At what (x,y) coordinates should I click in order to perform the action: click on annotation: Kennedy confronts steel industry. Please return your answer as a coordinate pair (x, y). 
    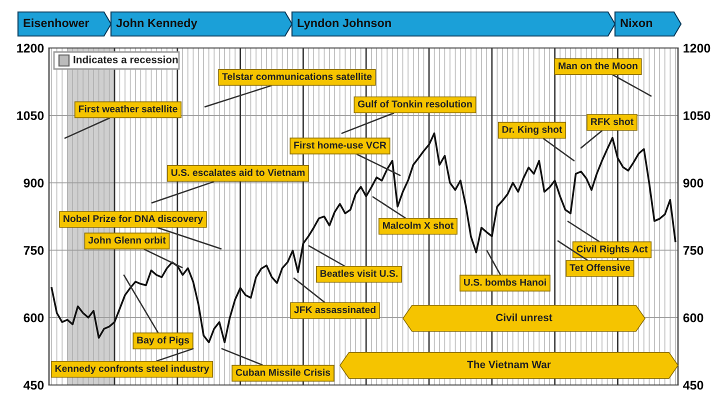
    Looking at the image, I should click on (132, 369).